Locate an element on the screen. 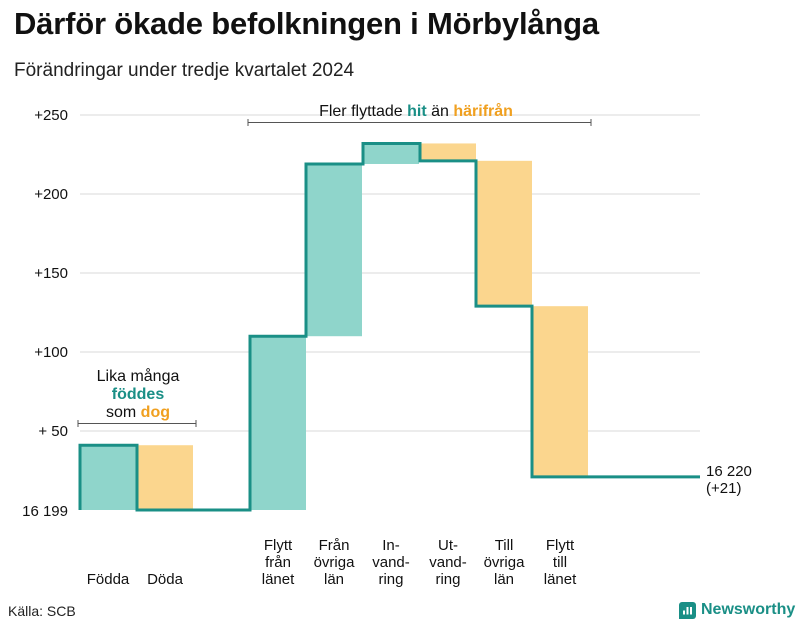 The image size is (800, 625). top-bracket is located at coordinates (419, 122).